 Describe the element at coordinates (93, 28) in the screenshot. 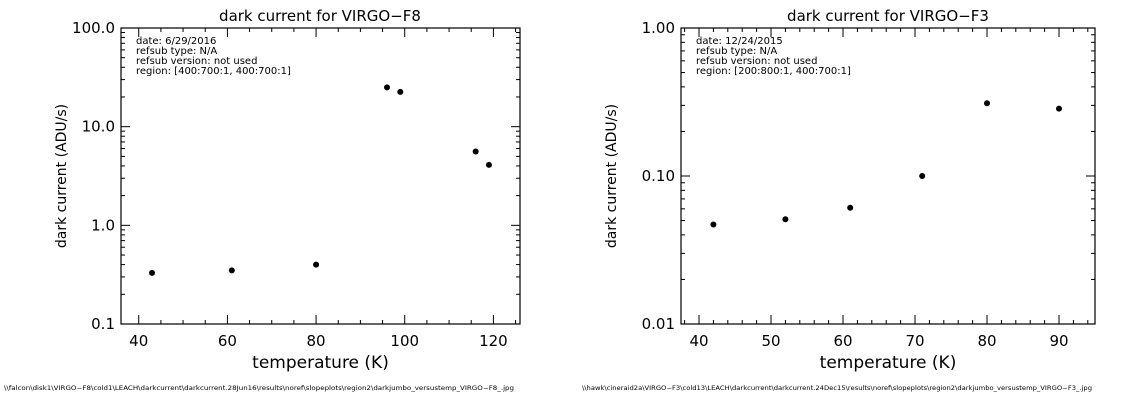

I see `y-tick-label: 100.0` at that location.